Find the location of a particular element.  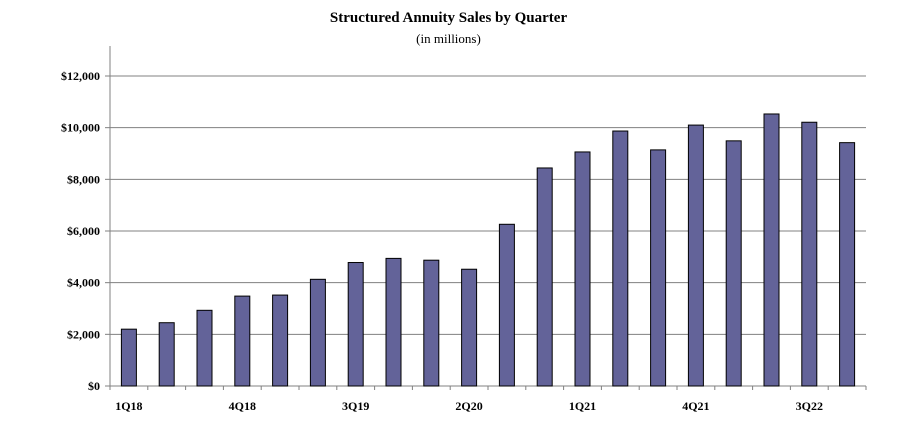

bar-2Q18 is located at coordinates (166, 354).